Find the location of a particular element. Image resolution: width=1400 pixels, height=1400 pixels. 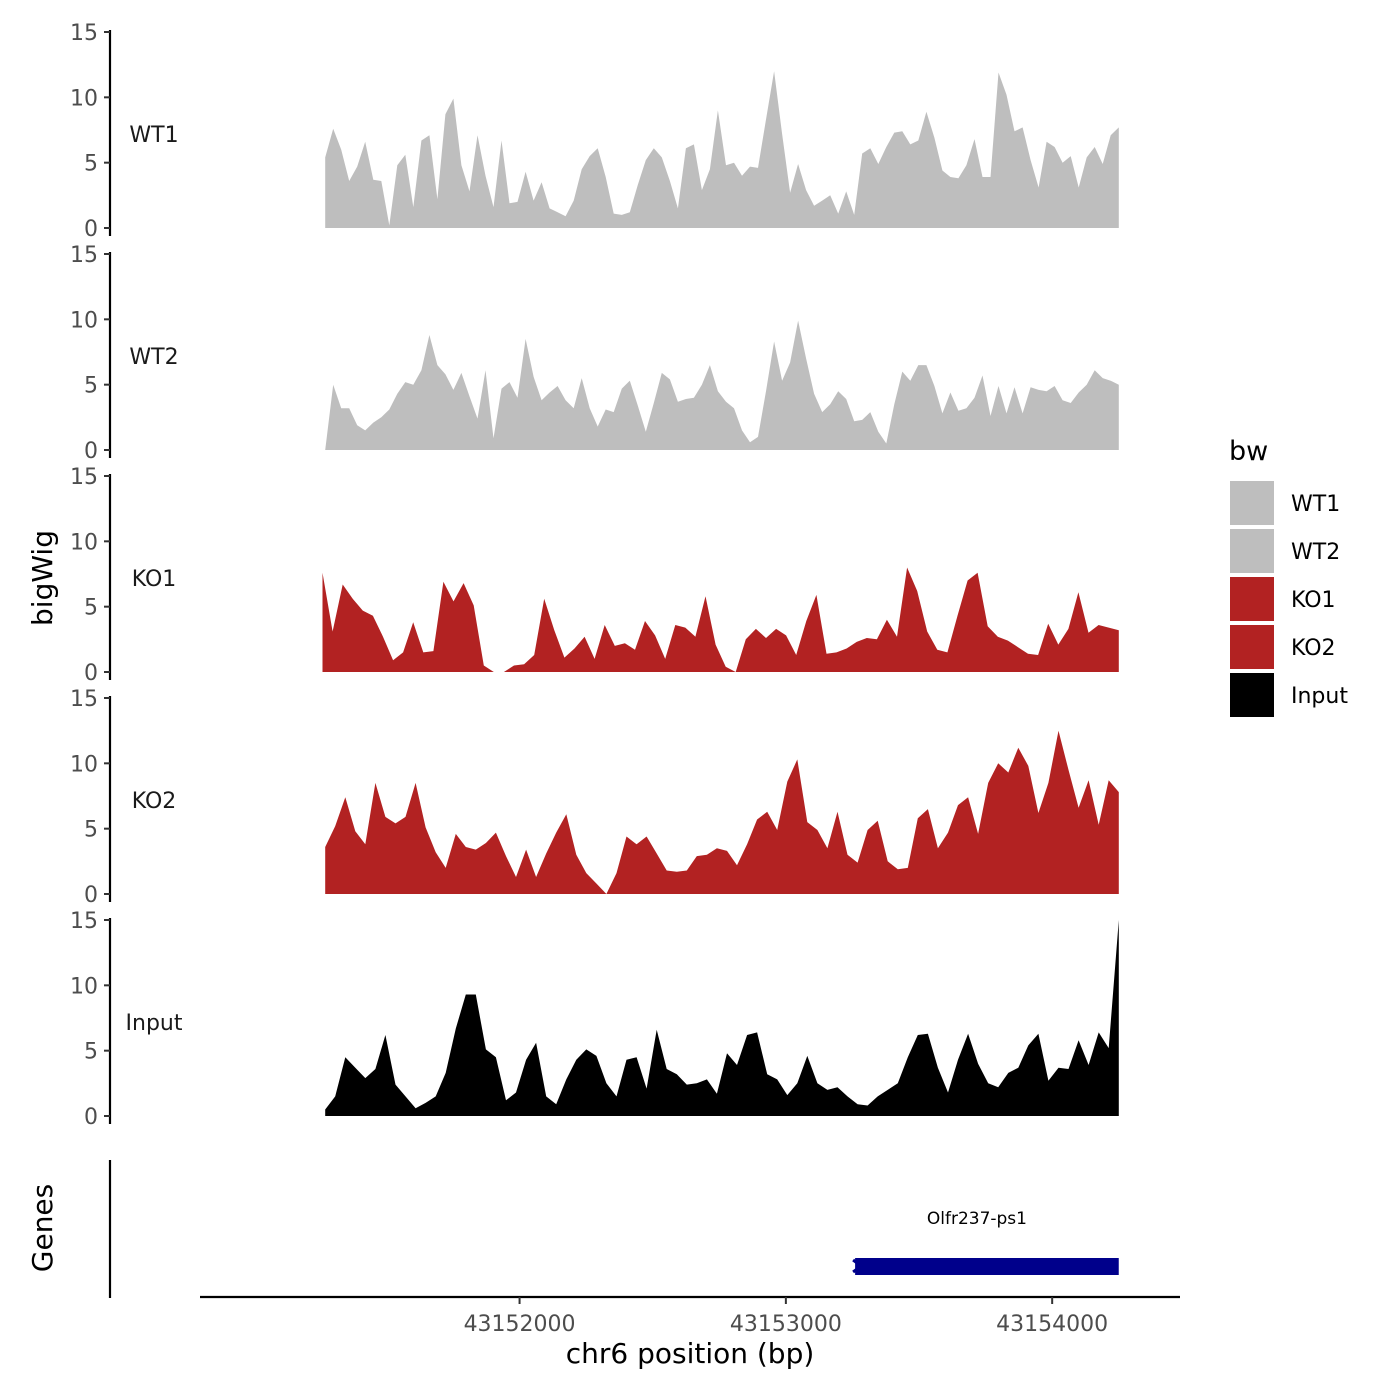

genes-panel: Genes Olfr237-ps1 is located at coordinates (572, 1229).